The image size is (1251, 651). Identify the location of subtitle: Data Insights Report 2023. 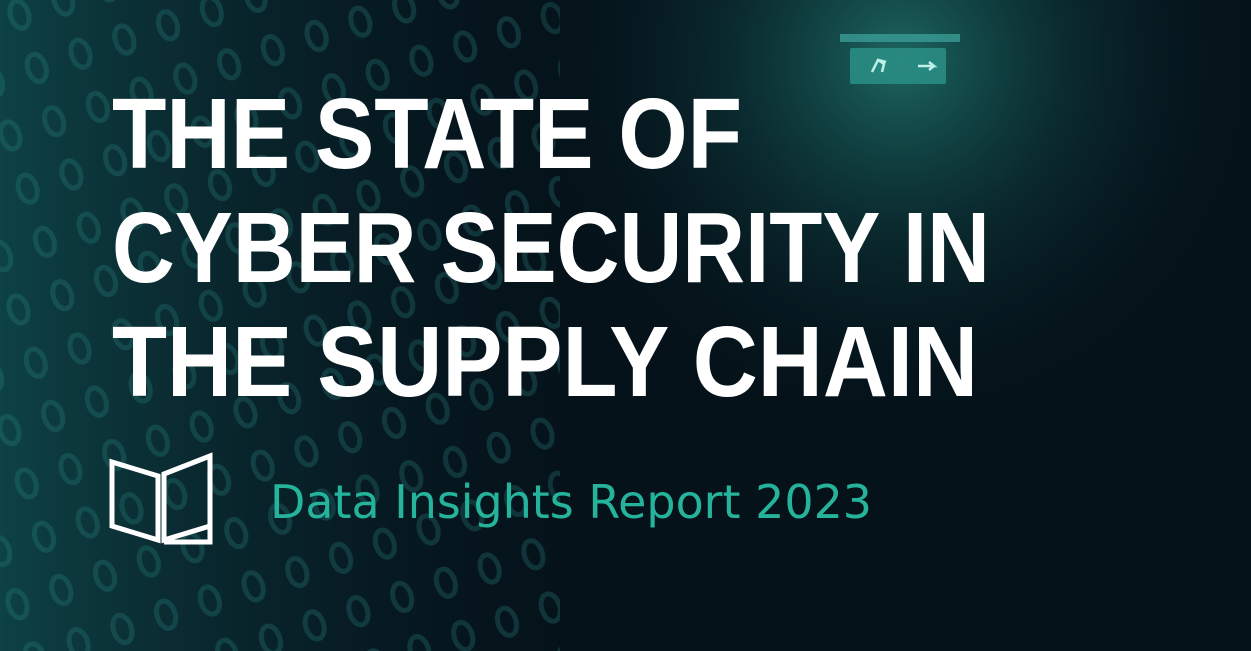
(571, 502).